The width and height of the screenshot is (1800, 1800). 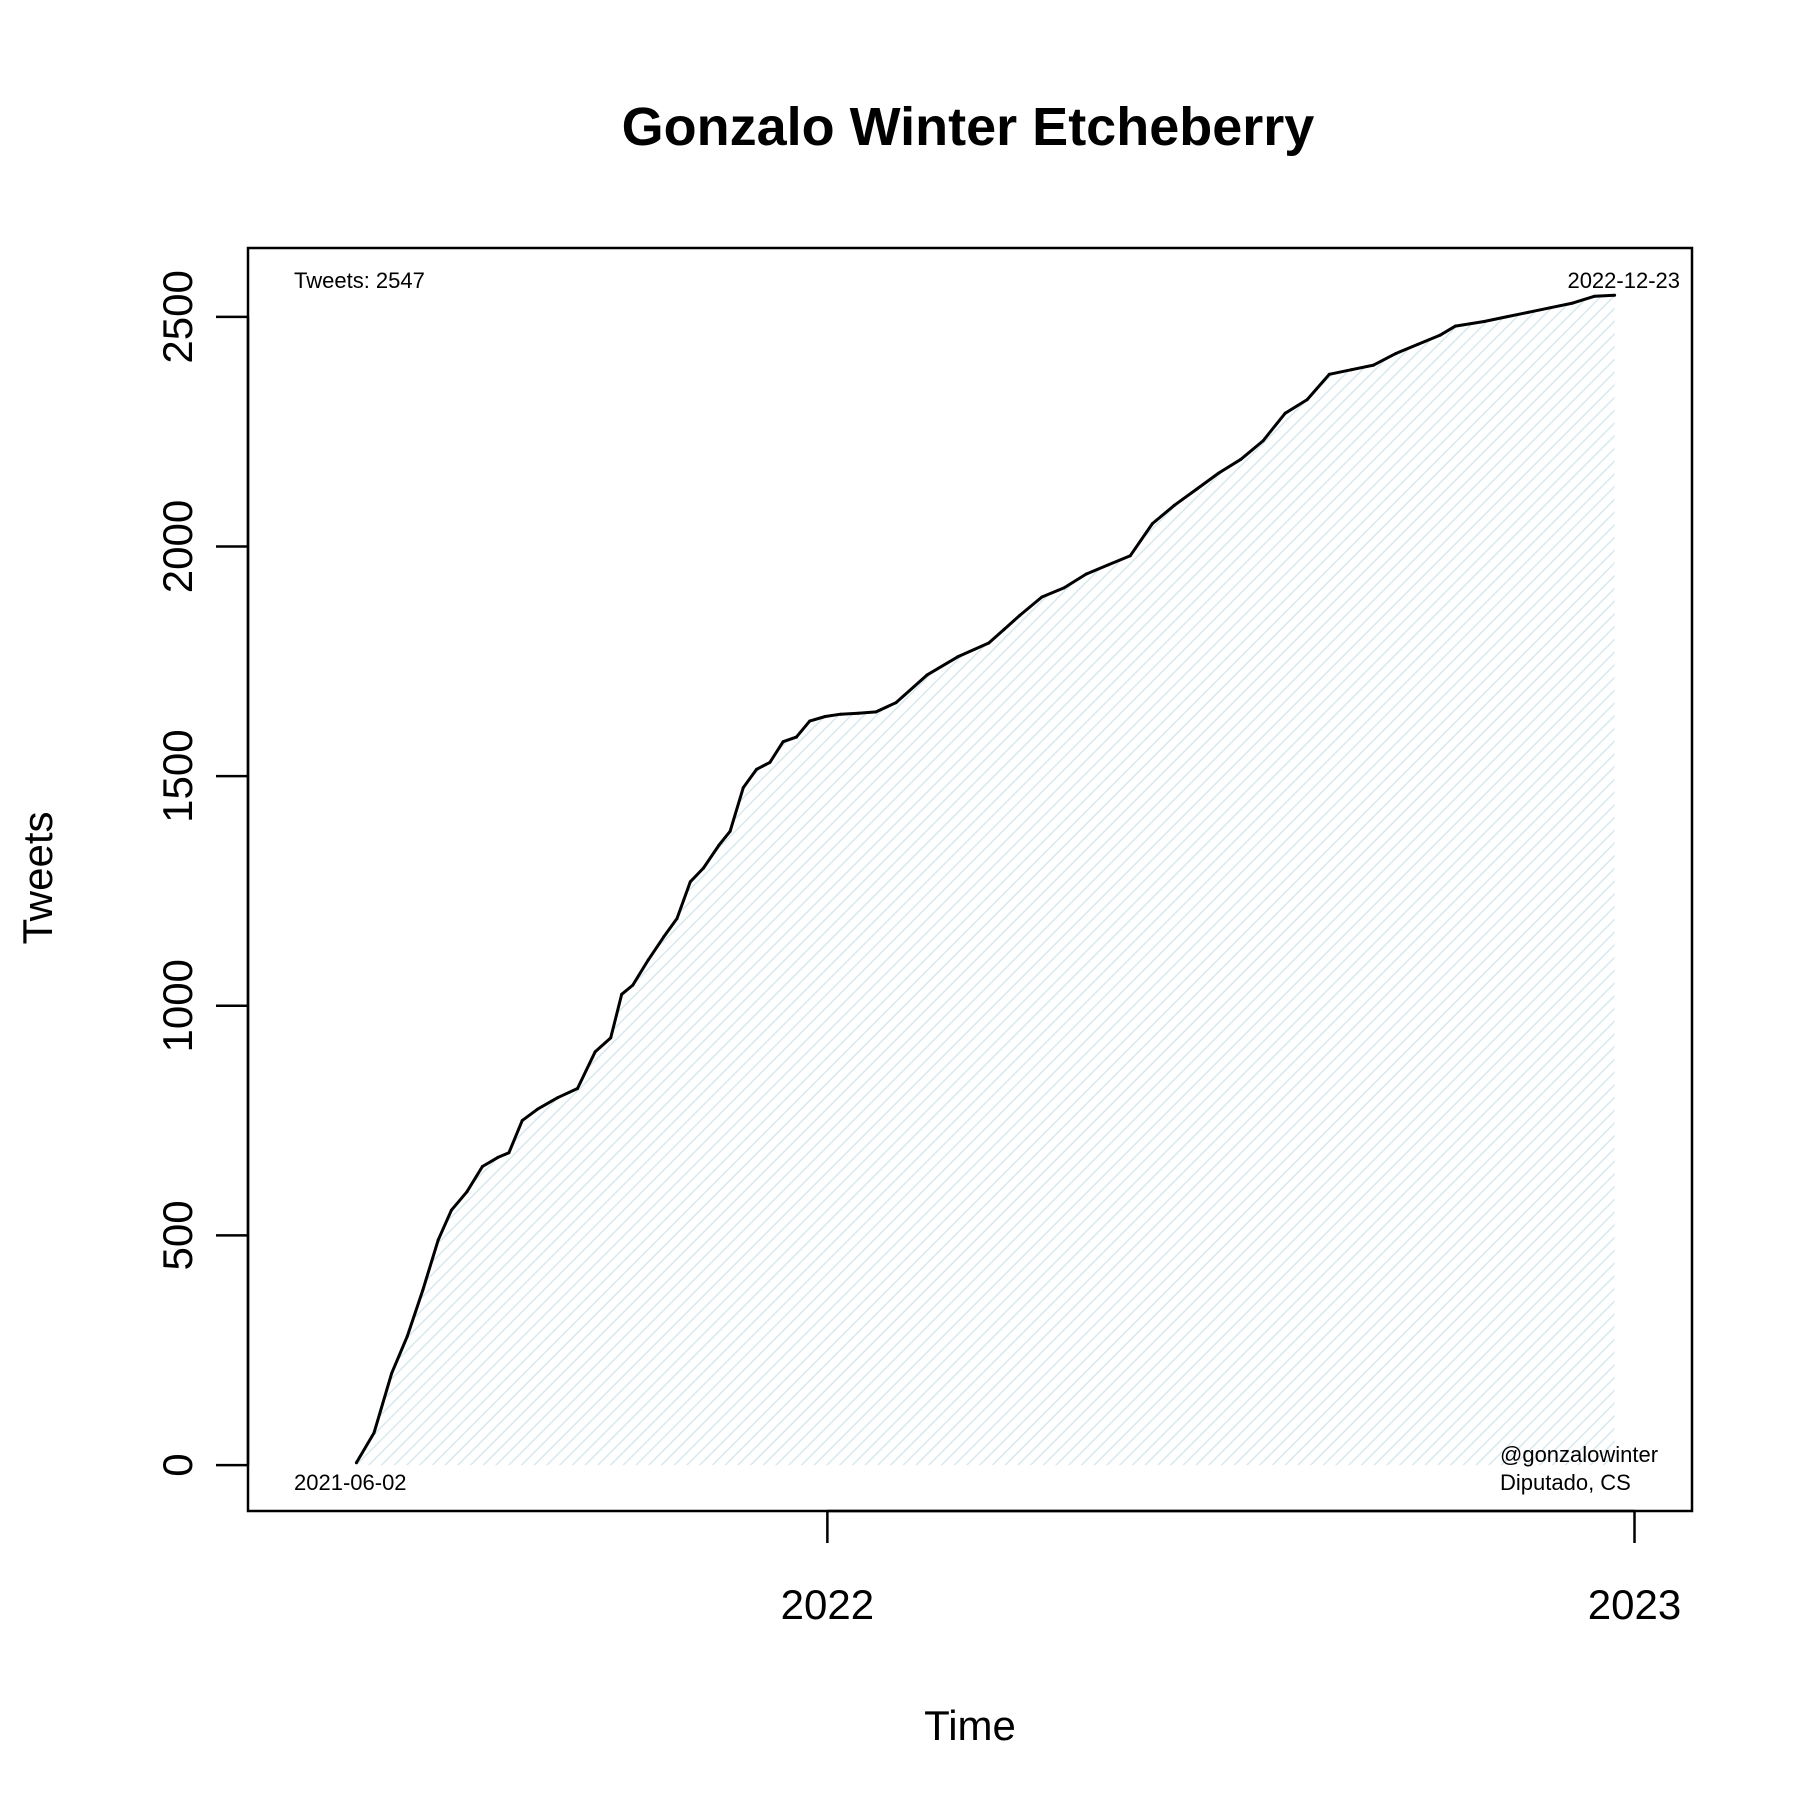 I want to click on end-date-annotation: 2022-12-23, so click(x=1623, y=280).